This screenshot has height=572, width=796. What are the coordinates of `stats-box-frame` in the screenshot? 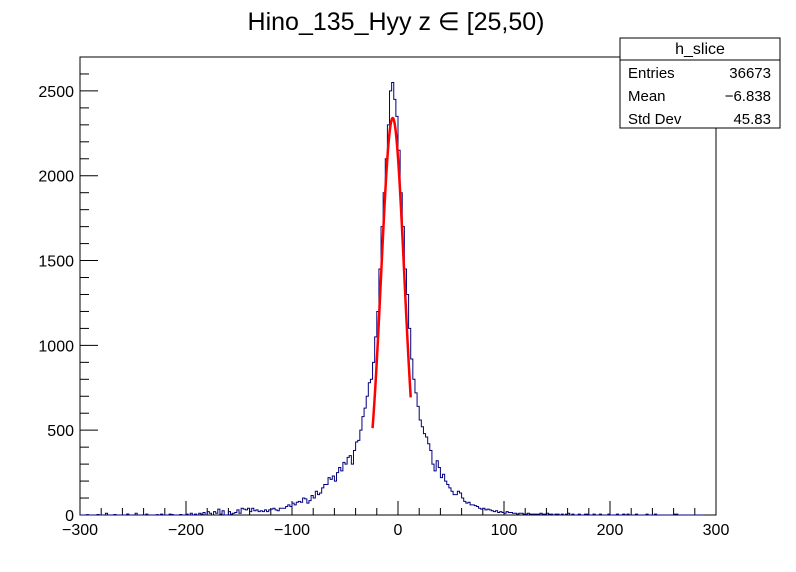 It's located at (700, 83).